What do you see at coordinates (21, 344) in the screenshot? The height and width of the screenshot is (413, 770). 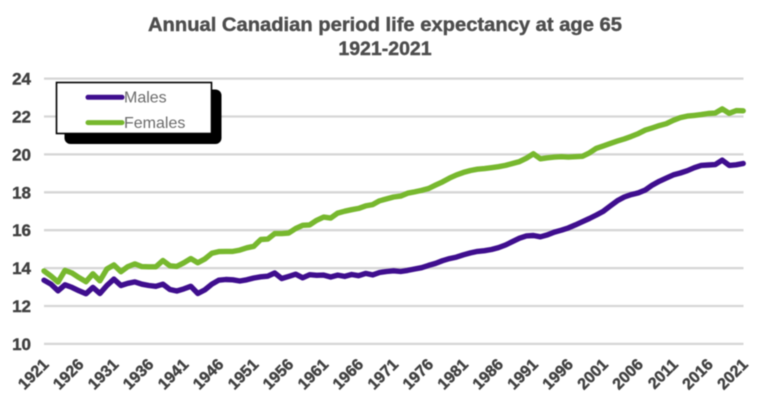 I see `svg-text: 10` at bounding box center [21, 344].